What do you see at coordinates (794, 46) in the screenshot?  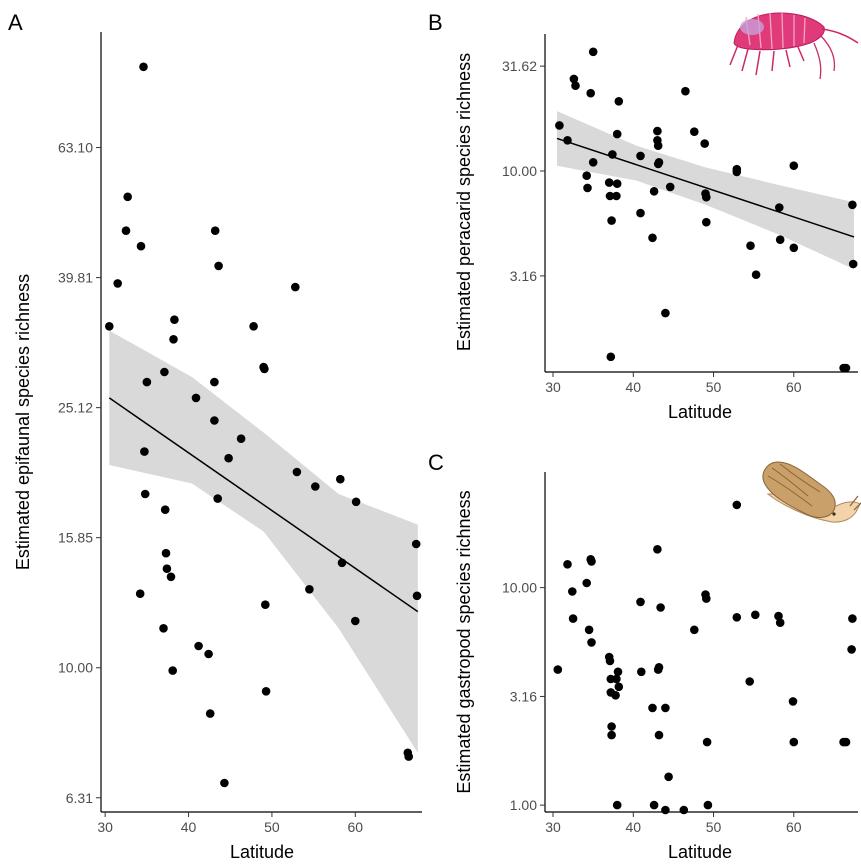 I see `amphipod-icon` at bounding box center [794, 46].